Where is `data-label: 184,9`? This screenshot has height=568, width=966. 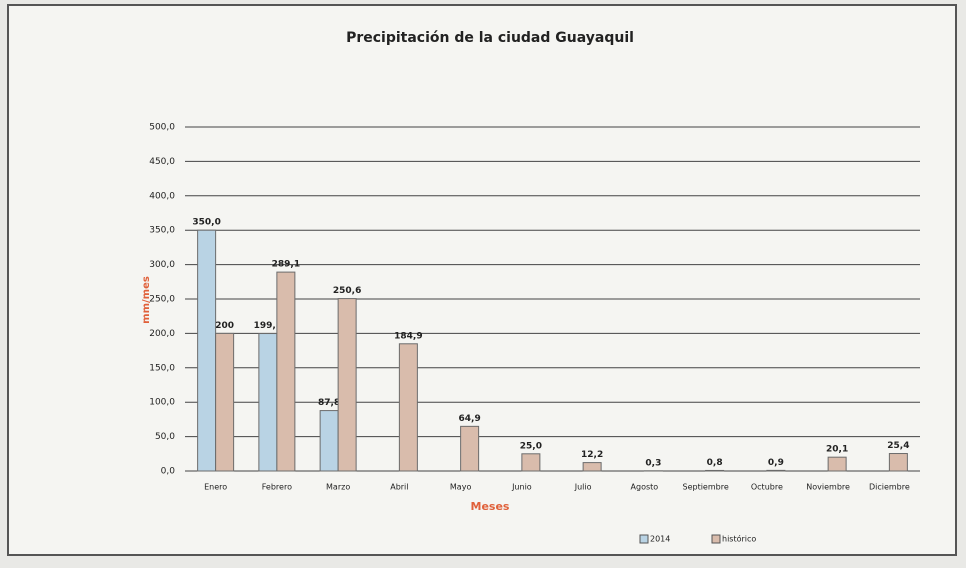 data-label: 184,9 is located at coordinates (408, 336).